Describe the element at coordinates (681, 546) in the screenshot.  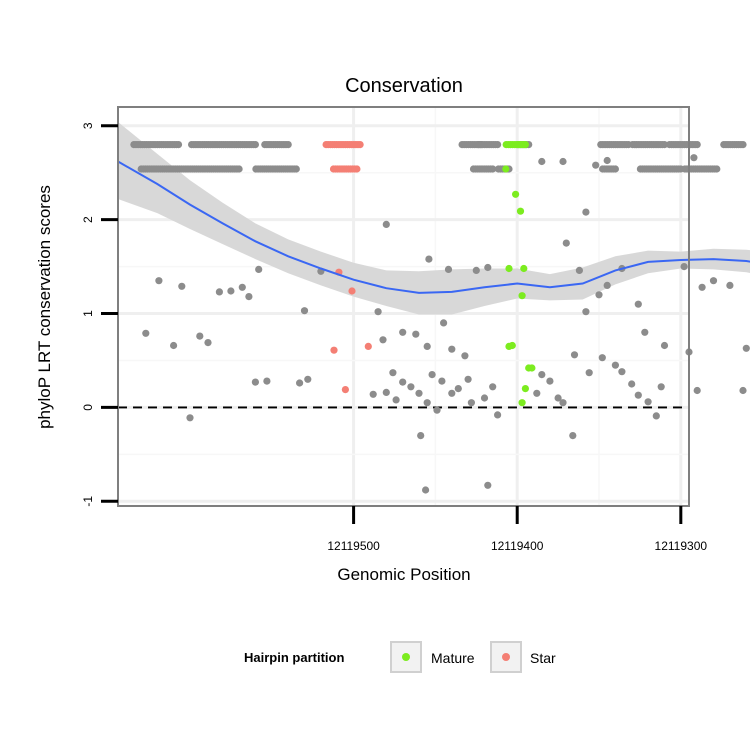
I see `x-tick-label: 12119300` at that location.